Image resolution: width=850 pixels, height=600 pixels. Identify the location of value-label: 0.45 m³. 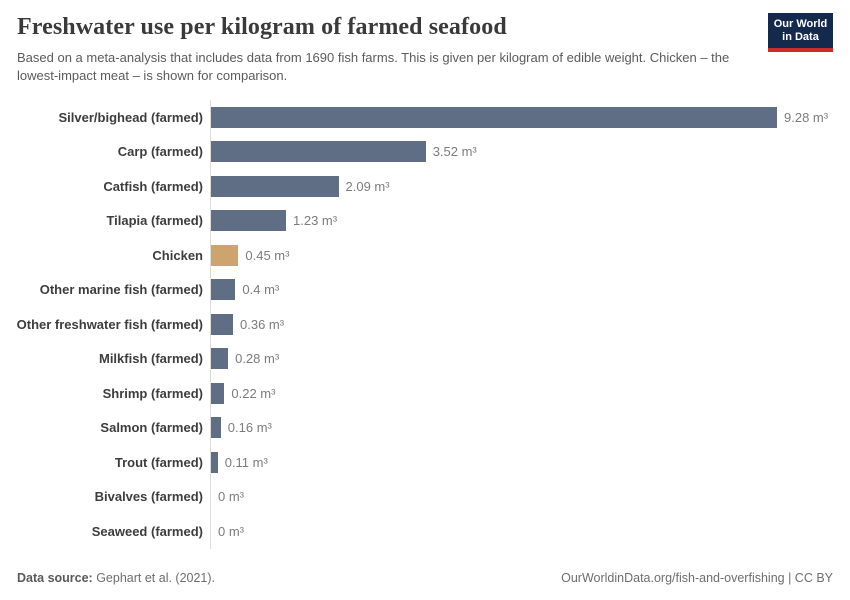
(267, 255).